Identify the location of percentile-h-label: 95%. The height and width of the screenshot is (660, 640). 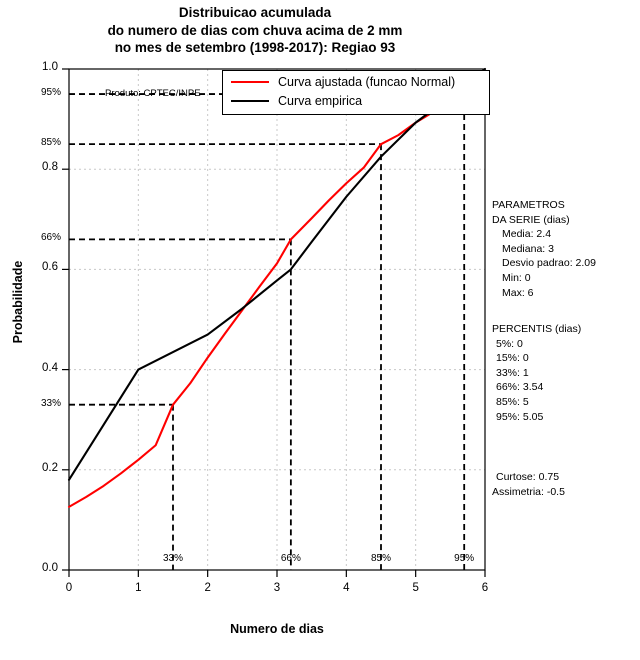
(51, 93).